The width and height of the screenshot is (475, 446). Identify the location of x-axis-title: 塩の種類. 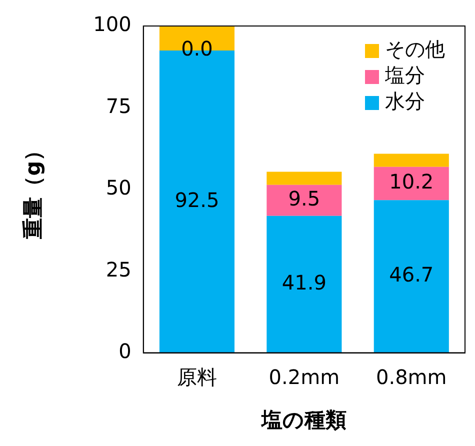
(303, 420).